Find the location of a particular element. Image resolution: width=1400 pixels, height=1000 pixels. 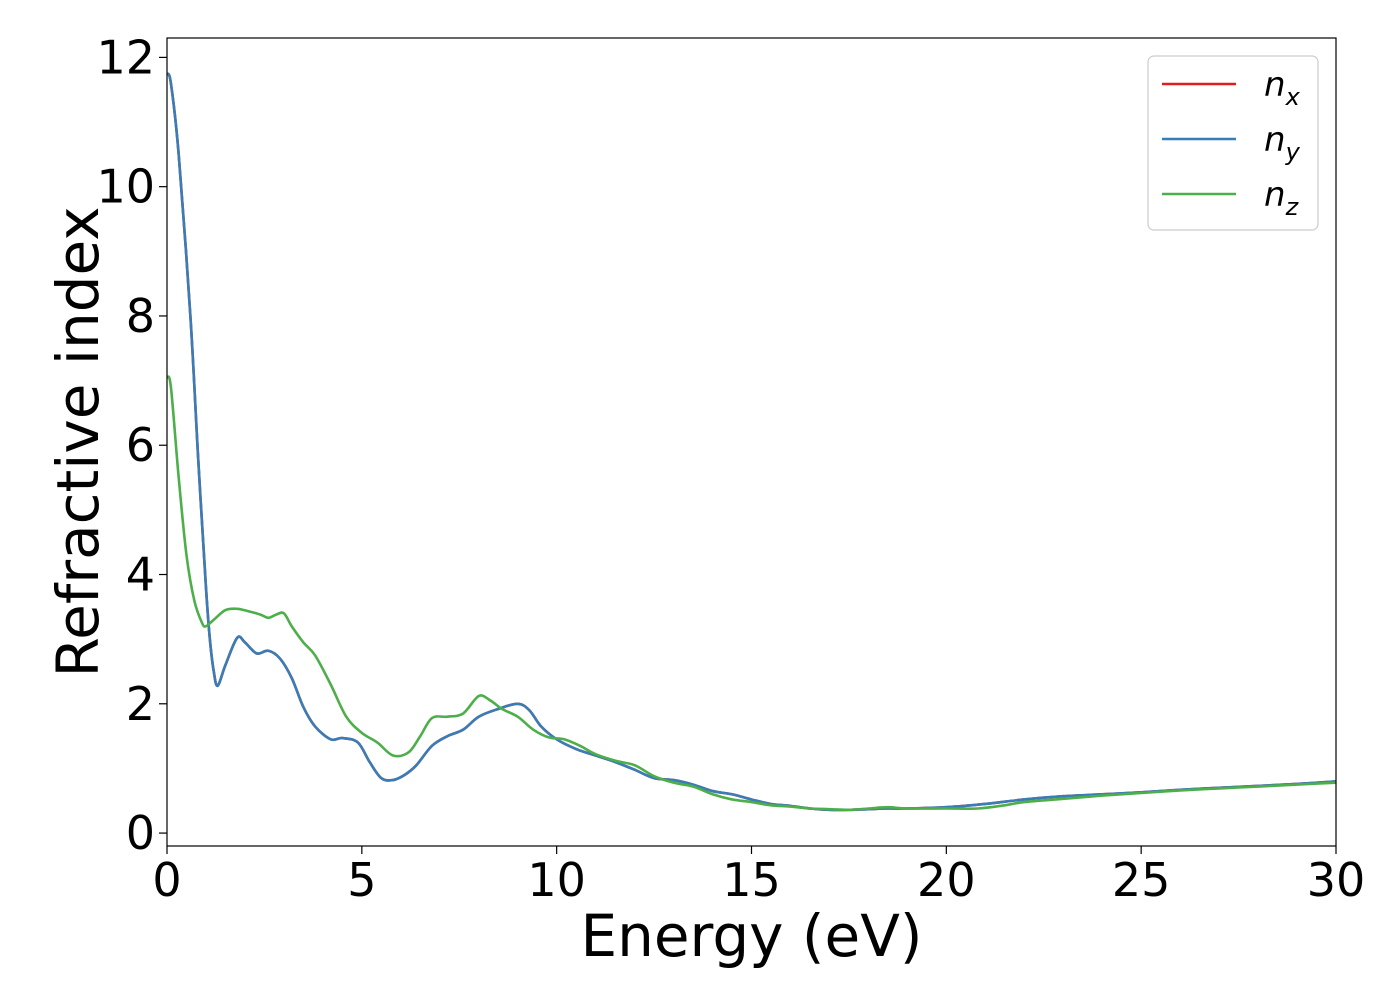

y-axis-label: Refractive index is located at coordinates (78, 441).